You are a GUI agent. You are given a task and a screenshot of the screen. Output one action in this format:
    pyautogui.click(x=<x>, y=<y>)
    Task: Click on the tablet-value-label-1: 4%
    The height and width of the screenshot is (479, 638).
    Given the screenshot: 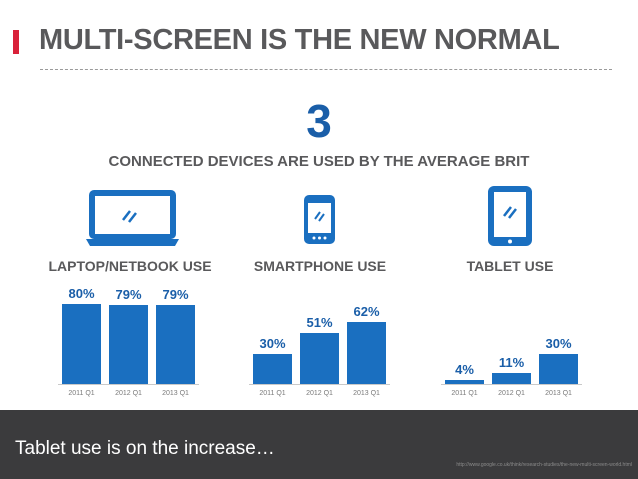 What is the action you would take?
    pyautogui.click(x=464, y=369)
    